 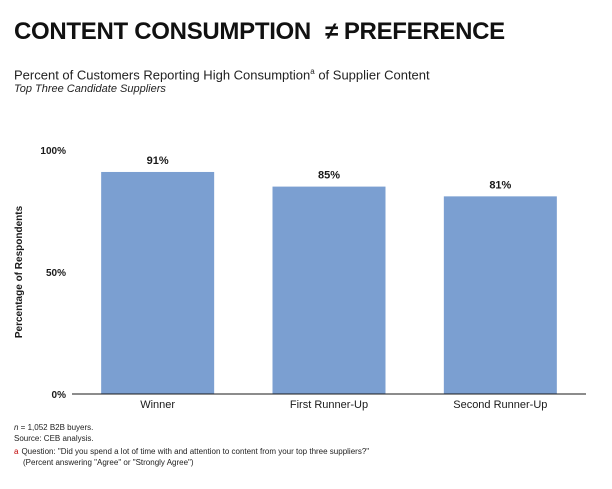 What do you see at coordinates (500, 185) in the screenshot?
I see `data-label: 81%` at bounding box center [500, 185].